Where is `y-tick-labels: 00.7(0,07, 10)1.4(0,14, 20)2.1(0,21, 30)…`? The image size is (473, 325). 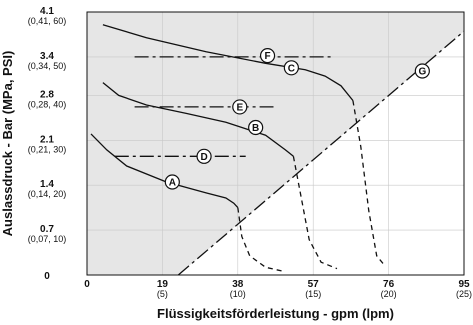
y-tick-labels: 00.7(0,07, 10)1.4(0,14, 20)2.1(0,21, 30)… is located at coordinates (47, 144).